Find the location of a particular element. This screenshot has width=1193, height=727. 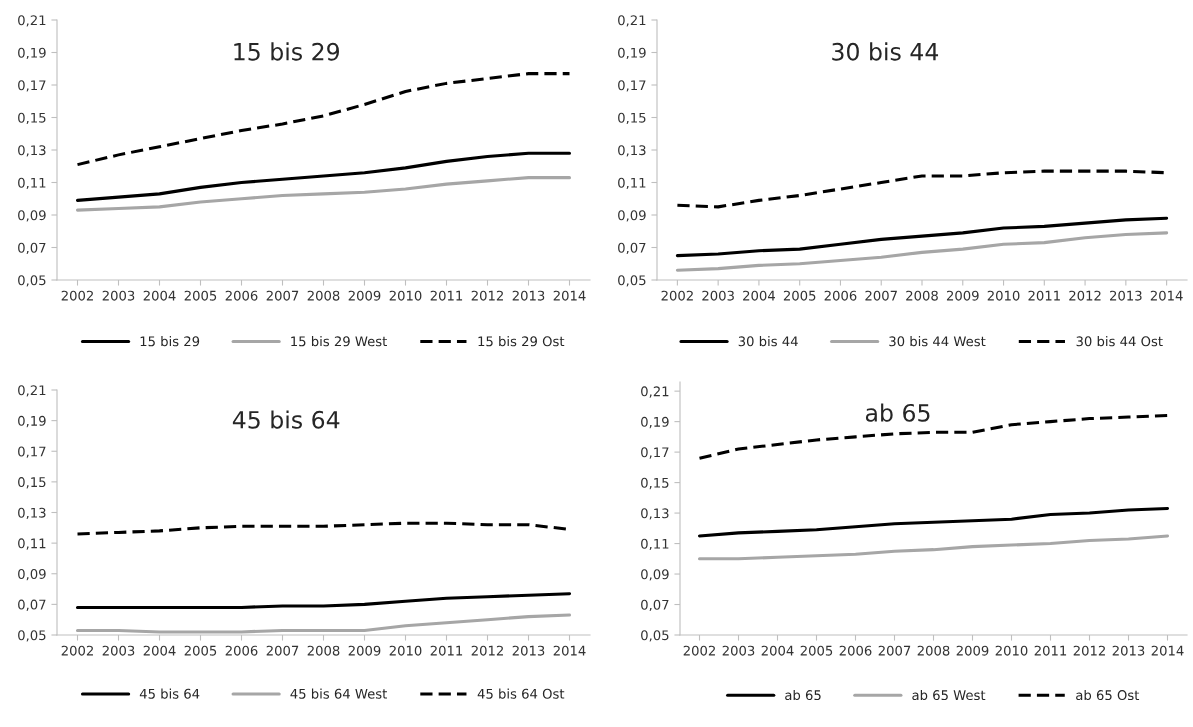

legend-label: 15 bis 29 West is located at coordinates (339, 341).